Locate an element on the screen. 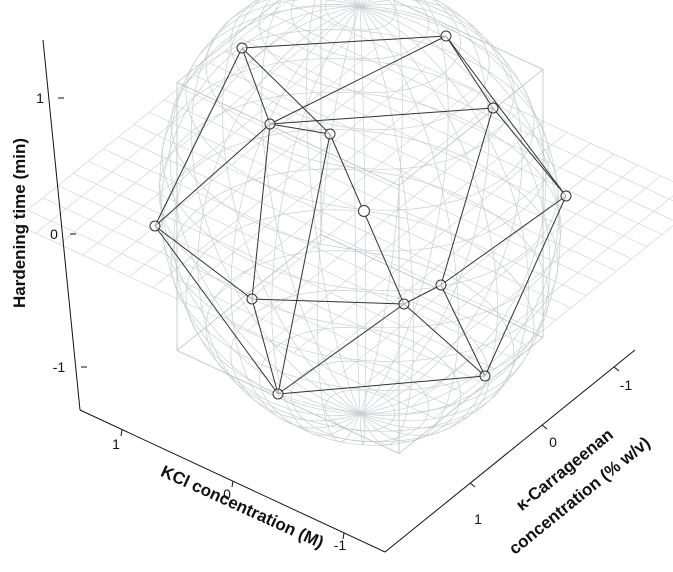 The width and height of the screenshot is (673, 572). kcl-tick-label-1: 1 is located at coordinates (116, 444).